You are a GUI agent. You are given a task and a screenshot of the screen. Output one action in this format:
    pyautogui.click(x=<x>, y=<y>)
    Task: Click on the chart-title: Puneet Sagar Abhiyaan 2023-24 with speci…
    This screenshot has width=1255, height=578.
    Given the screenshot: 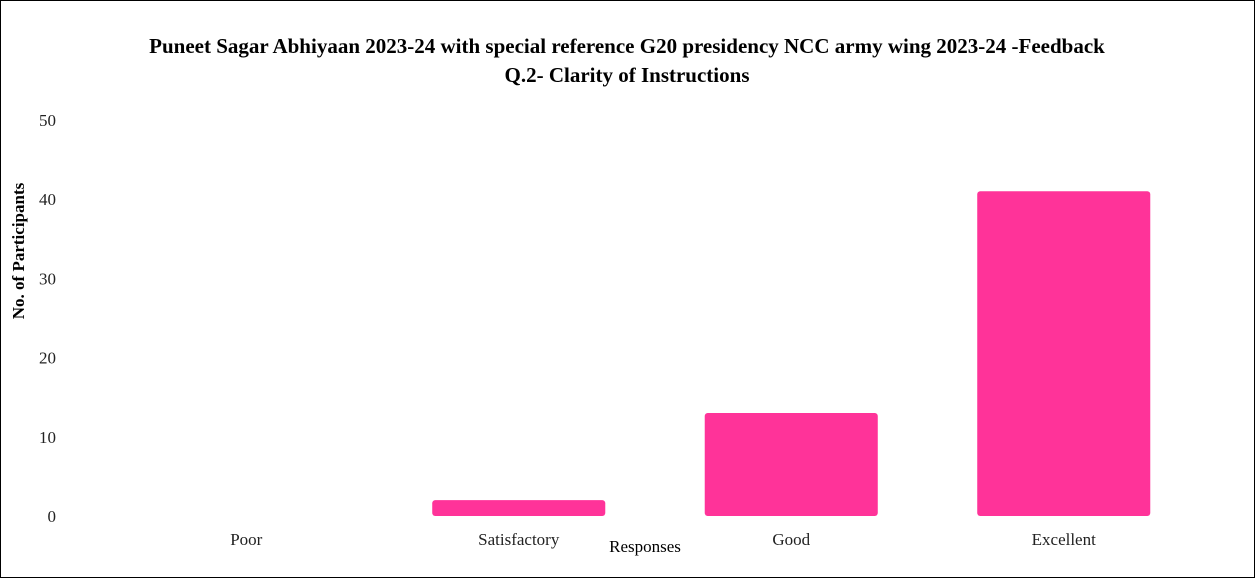 What is the action you would take?
    pyautogui.click(x=627, y=46)
    